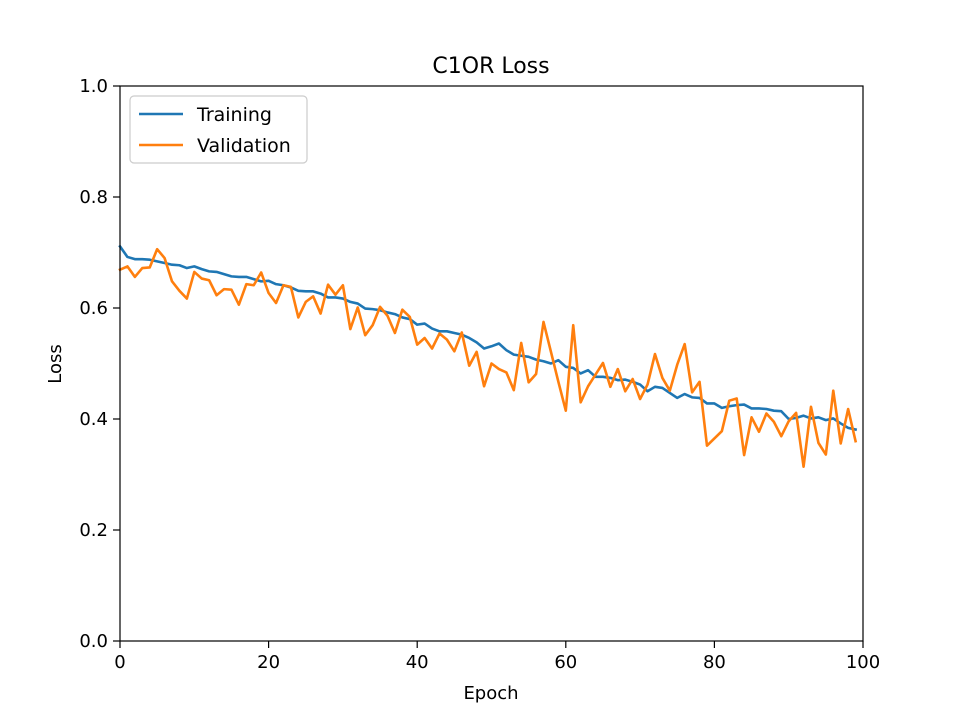 This screenshot has width=960, height=720. I want to click on legend-label-training: Training, so click(234, 115).